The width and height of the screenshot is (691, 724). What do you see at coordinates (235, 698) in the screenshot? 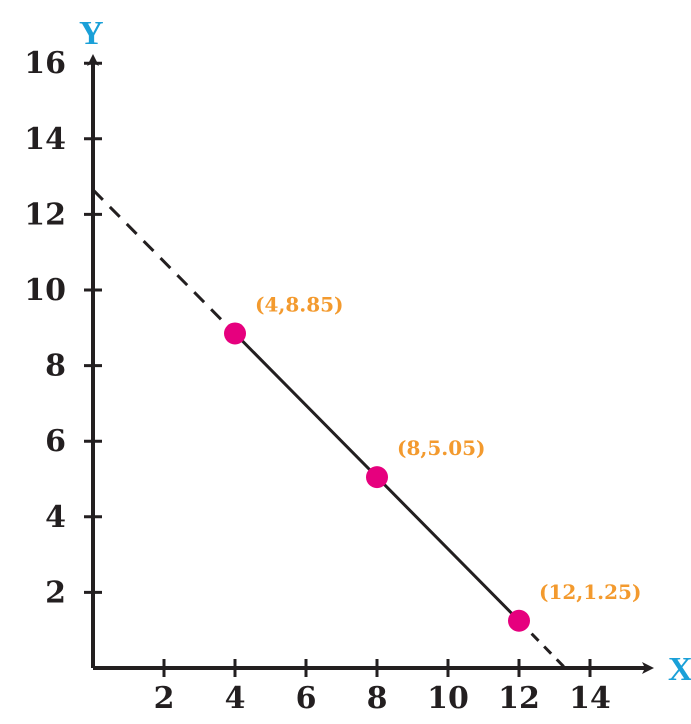
I see `x-tick-label: 4` at bounding box center [235, 698].